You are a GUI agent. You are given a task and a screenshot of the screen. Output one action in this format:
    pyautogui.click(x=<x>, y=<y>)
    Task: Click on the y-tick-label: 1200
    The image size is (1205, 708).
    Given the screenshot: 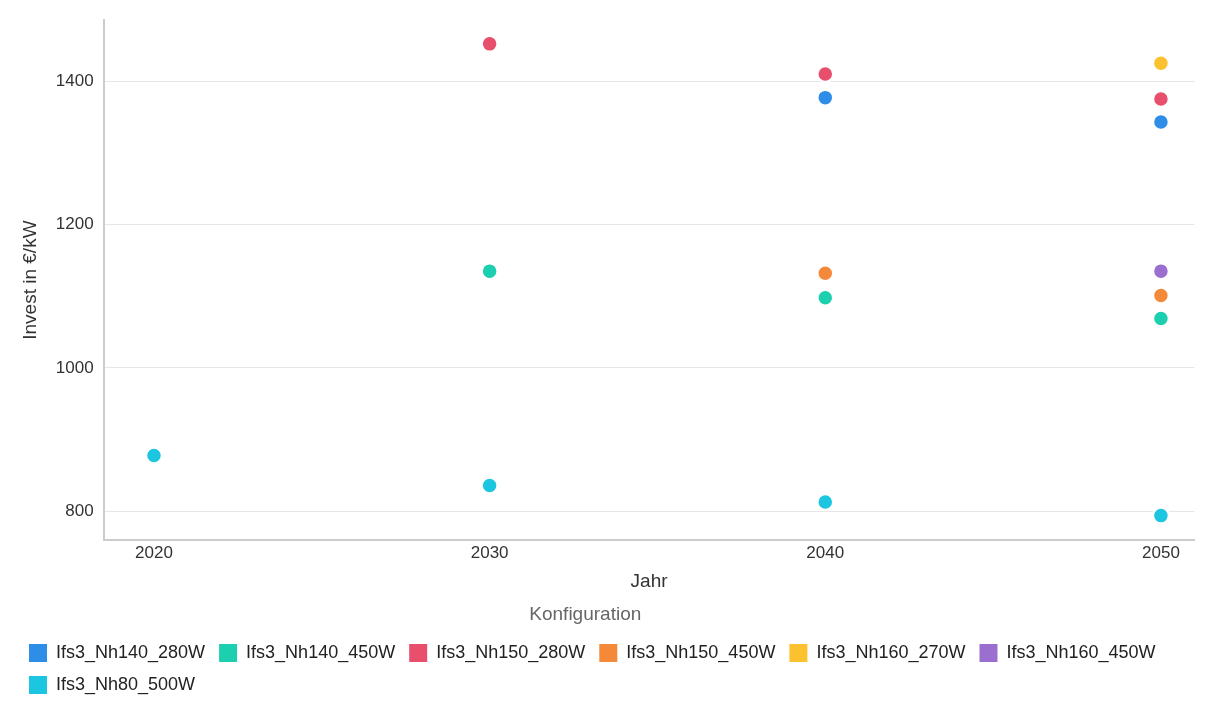 What is the action you would take?
    pyautogui.click(x=74, y=224)
    